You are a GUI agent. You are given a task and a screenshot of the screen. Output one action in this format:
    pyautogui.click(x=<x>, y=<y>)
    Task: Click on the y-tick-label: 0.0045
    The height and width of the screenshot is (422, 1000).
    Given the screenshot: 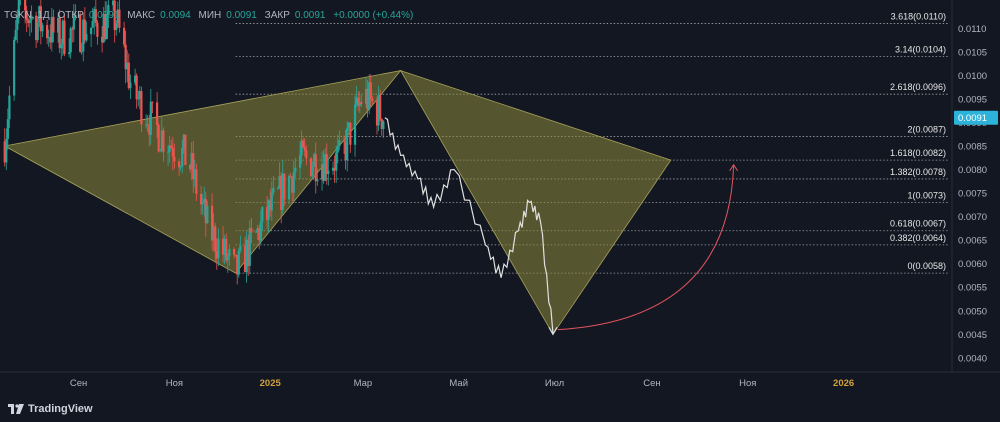 What is the action you would take?
    pyautogui.click(x=972, y=335)
    